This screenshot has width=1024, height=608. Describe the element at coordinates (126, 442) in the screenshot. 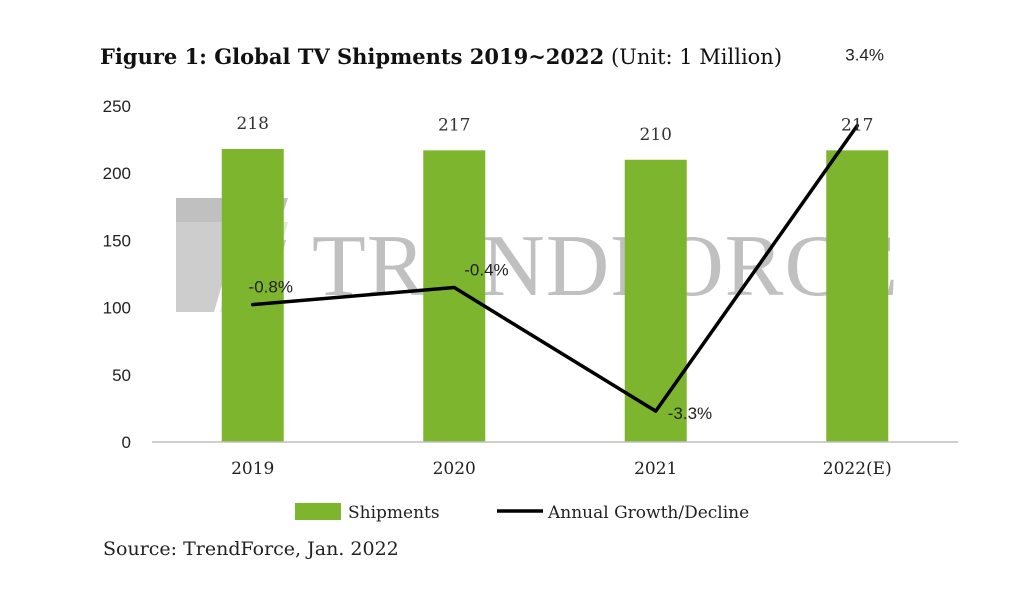

I see `y-tick-label: 0` at that location.